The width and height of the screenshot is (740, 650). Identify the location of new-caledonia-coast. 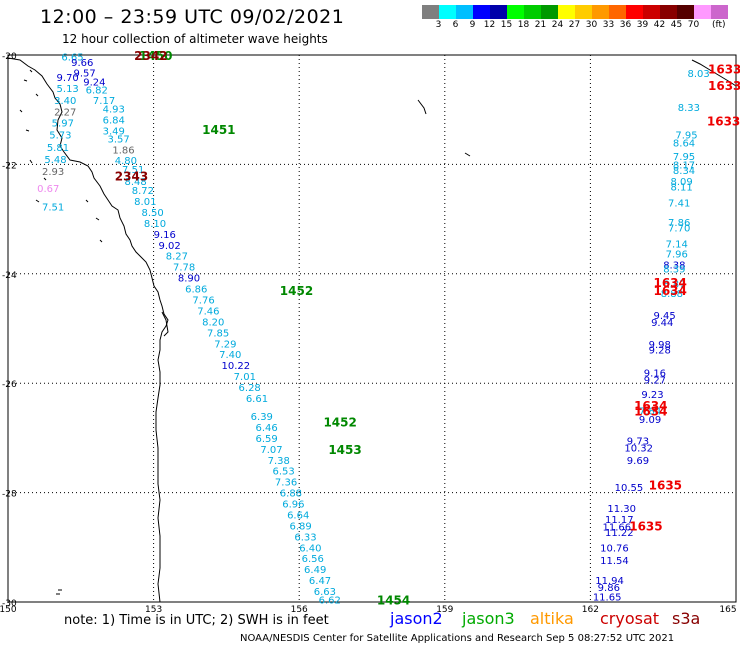
(714, 73).